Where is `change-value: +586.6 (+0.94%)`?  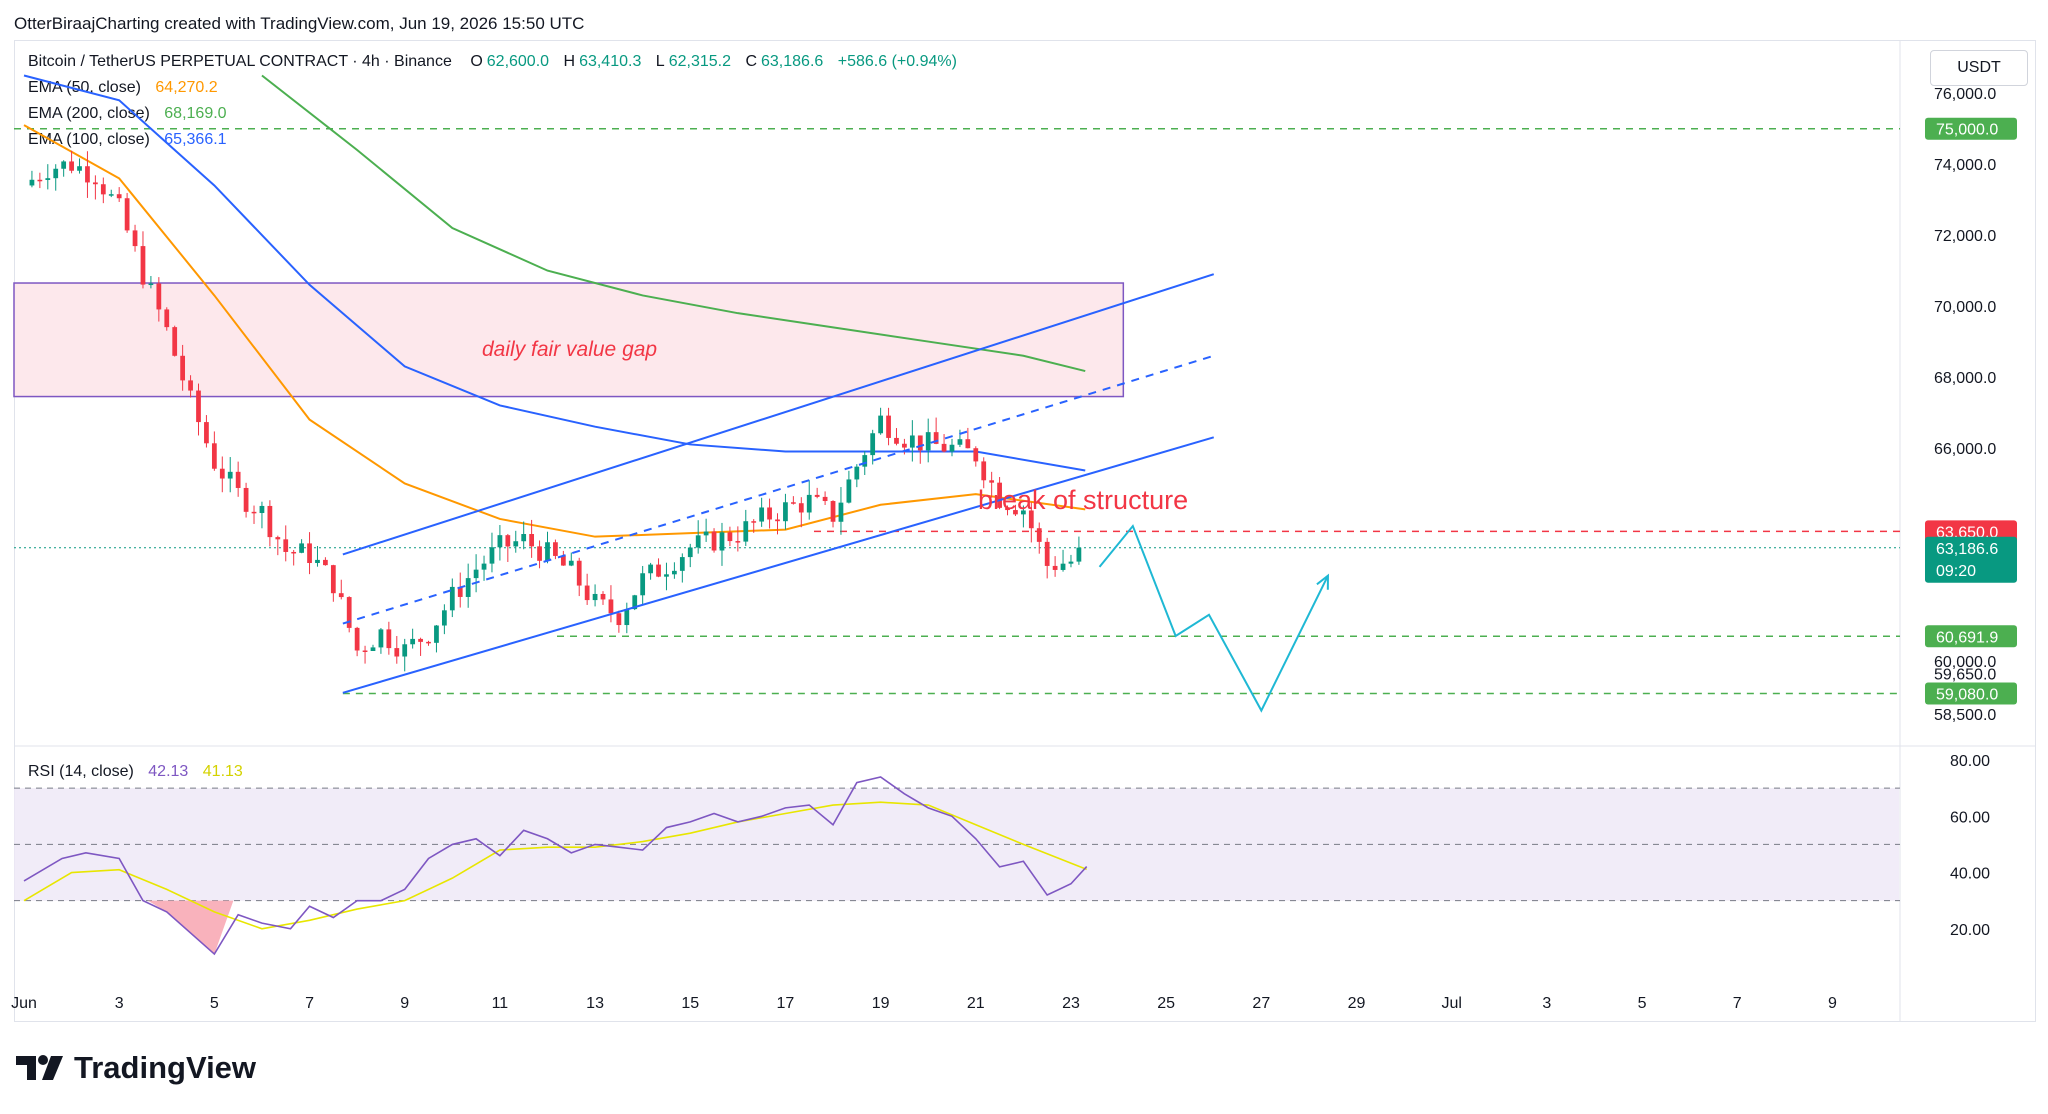 change-value: +586.6 (+0.94%) is located at coordinates (897, 61).